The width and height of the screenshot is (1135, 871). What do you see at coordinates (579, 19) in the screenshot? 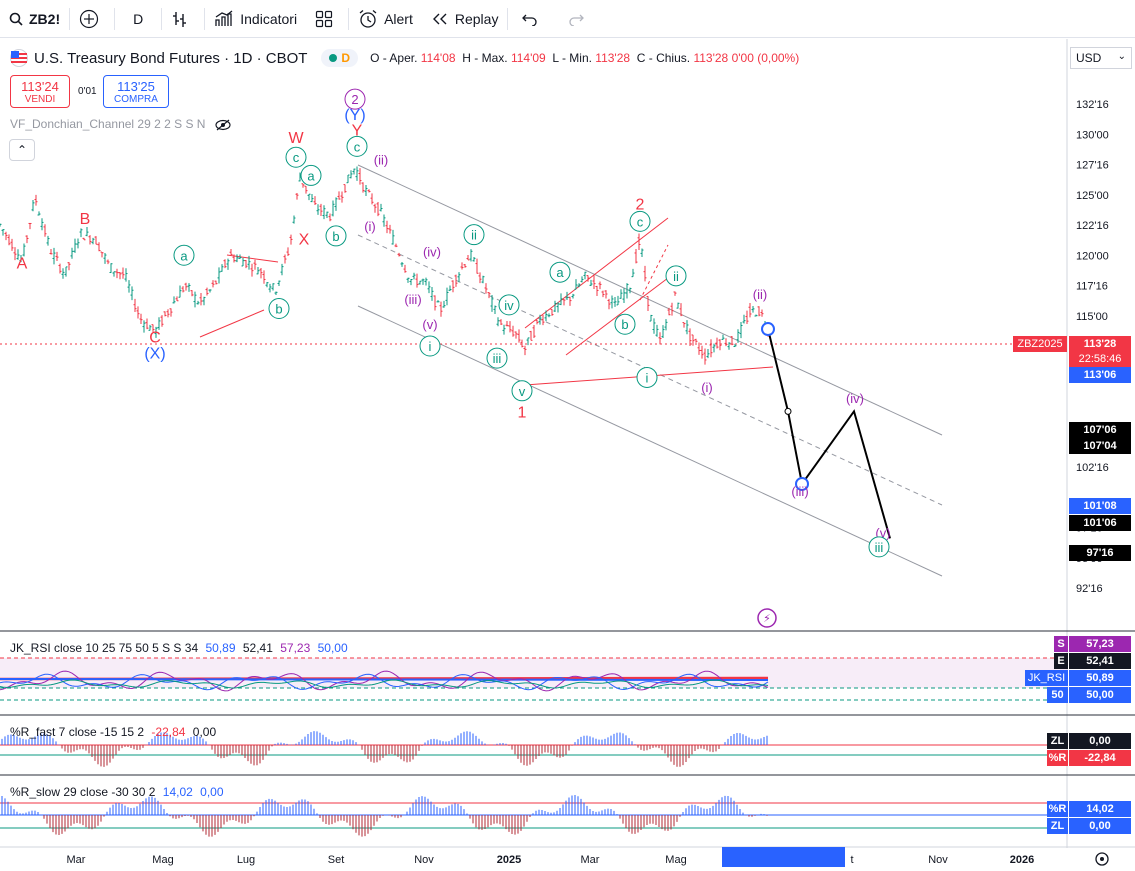
I see `redo-button` at bounding box center [579, 19].